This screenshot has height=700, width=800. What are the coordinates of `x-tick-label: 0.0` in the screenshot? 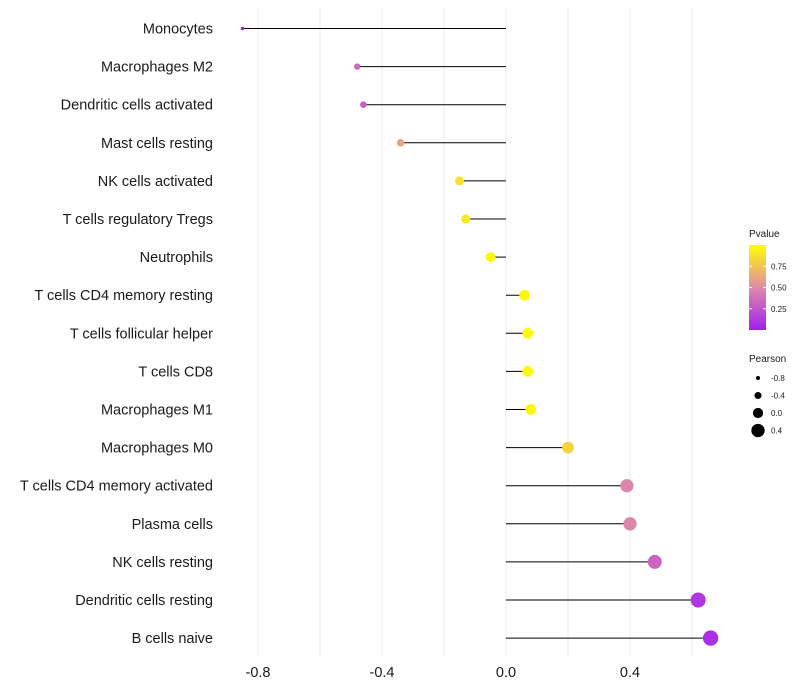 It's located at (506, 673).